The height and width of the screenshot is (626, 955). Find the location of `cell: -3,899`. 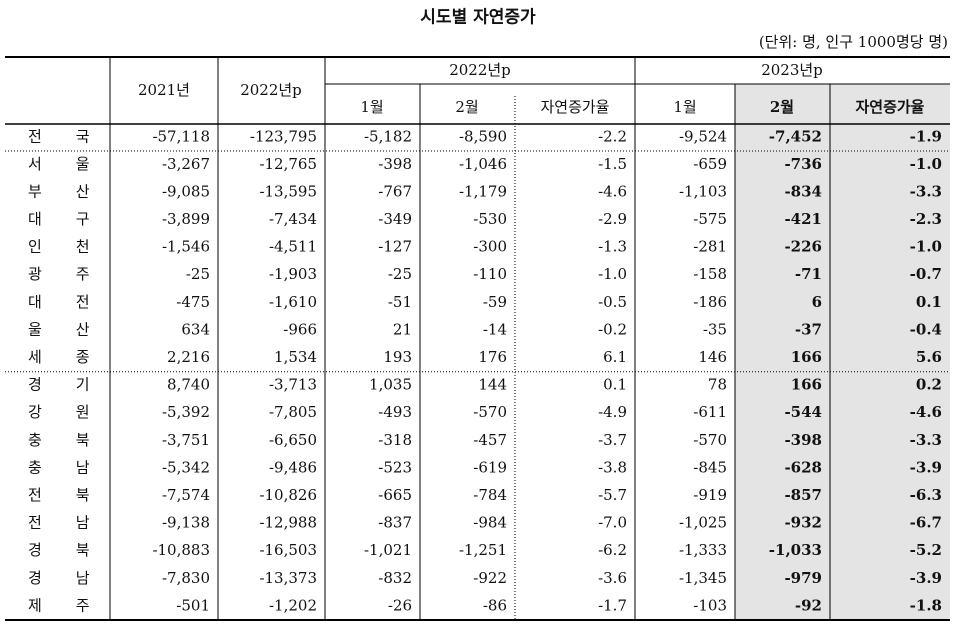

cell: -3,899 is located at coordinates (186, 219).